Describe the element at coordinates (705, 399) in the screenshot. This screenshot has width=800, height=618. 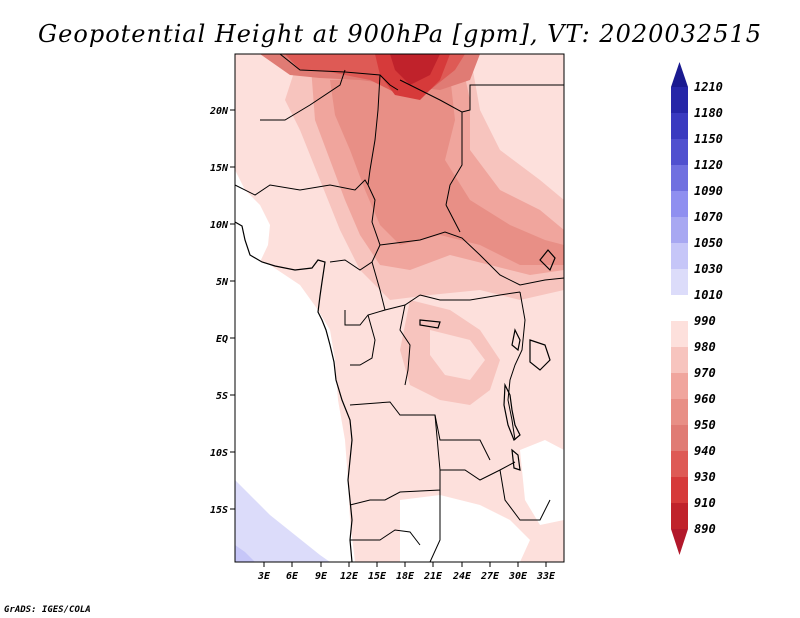
I see `colorbar-label-960: 960` at that location.